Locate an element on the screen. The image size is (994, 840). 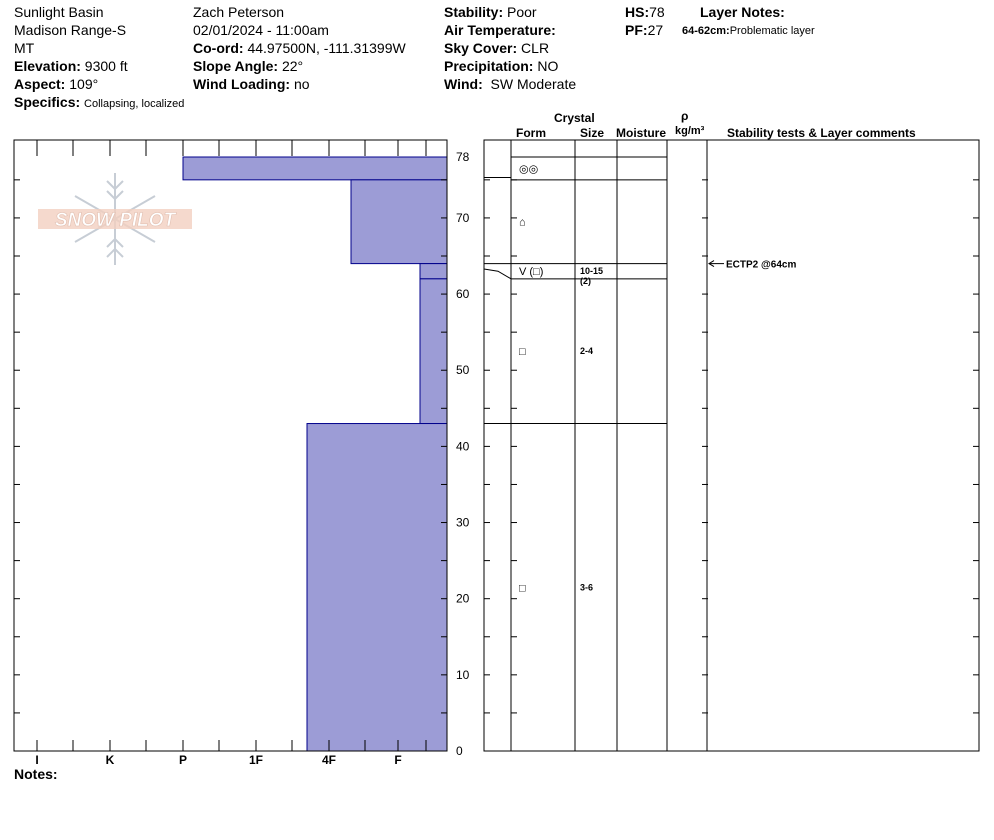
crystal-size-3: 2-4 is located at coordinates (586, 351).